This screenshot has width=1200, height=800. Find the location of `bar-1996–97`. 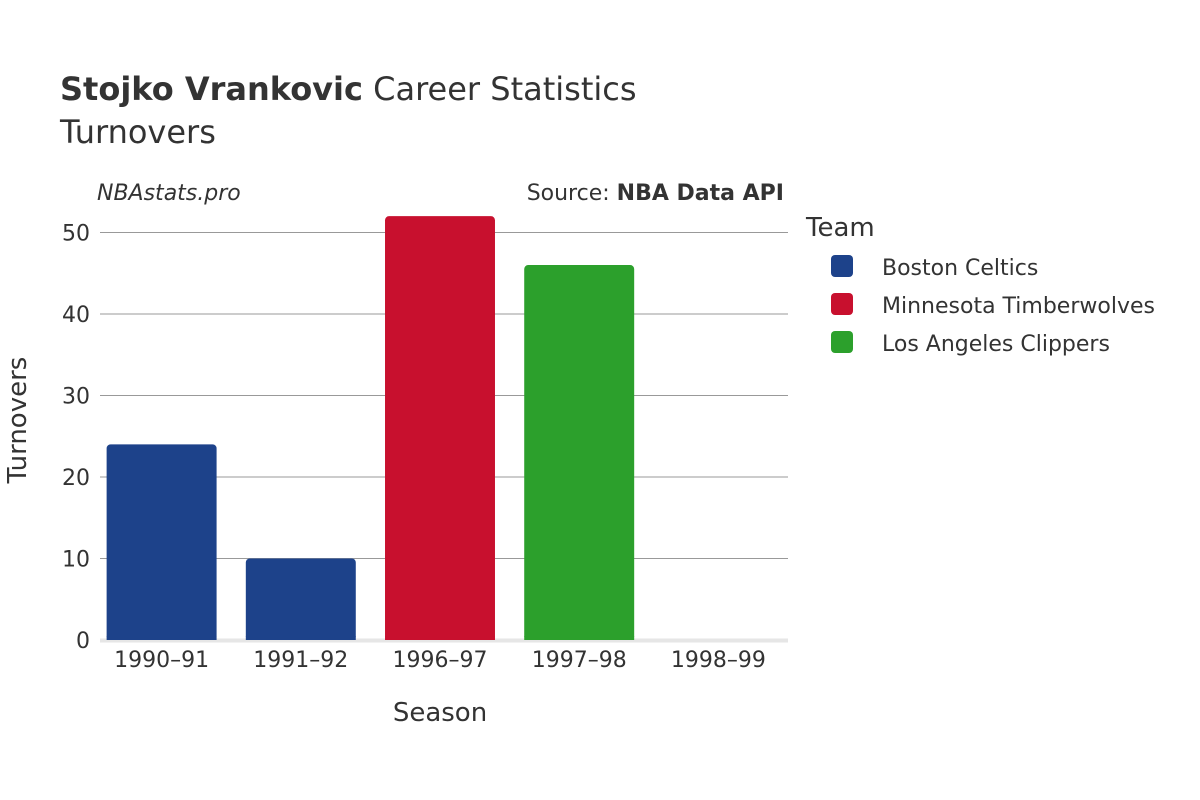

bar-1996–97 is located at coordinates (440, 428).